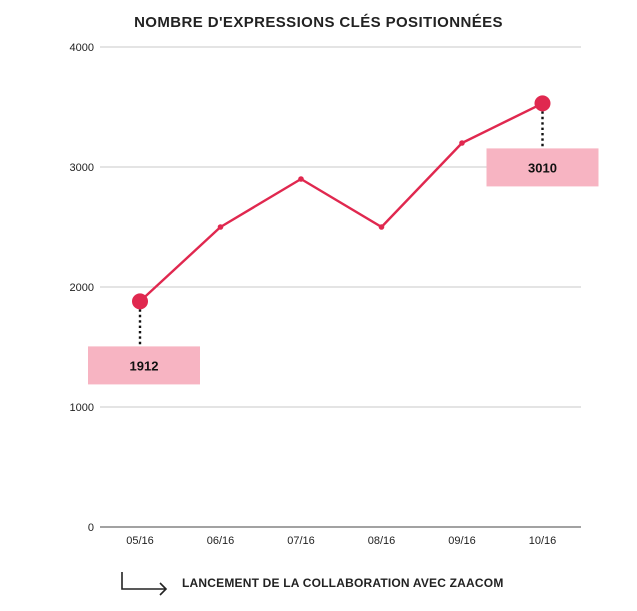  Describe the element at coordinates (140, 541) in the screenshot. I see `x-tick-label: 05/16` at that location.